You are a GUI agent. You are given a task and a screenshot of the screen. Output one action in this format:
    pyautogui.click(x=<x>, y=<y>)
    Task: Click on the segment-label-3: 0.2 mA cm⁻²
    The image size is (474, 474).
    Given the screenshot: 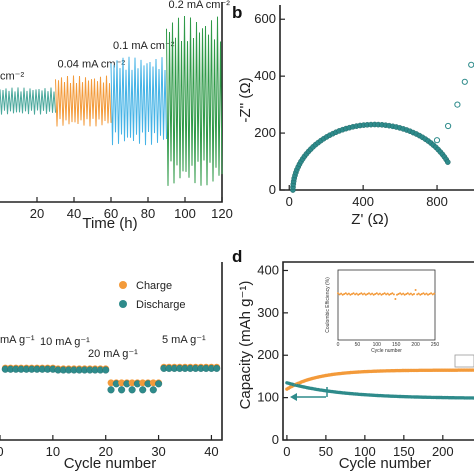 What is the action you would take?
    pyautogui.click(x=200, y=5)
    